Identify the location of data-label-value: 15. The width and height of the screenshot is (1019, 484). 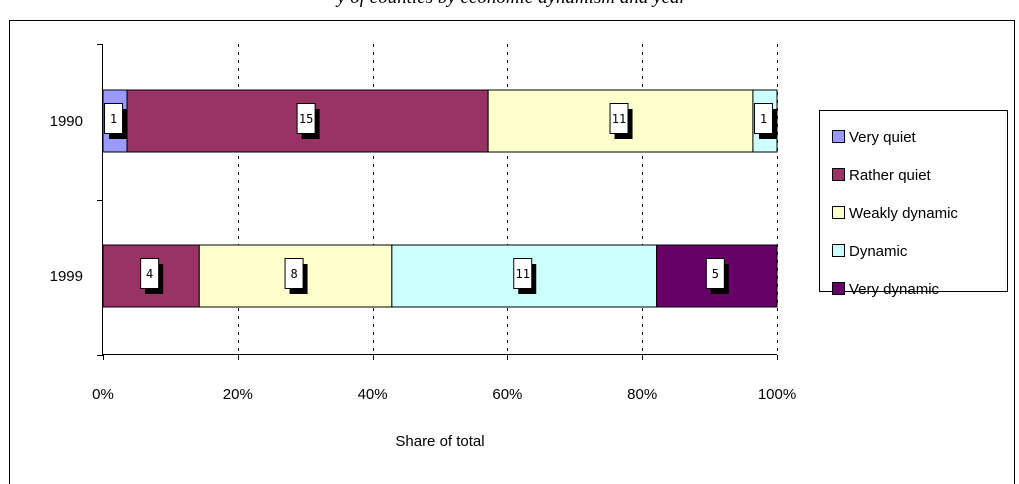
(306, 119).